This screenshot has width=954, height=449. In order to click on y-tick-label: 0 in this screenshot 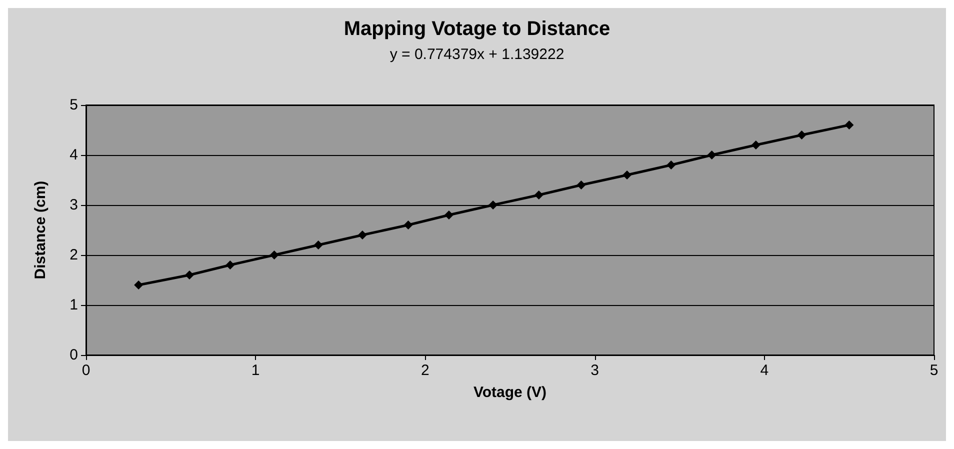, I will do `click(74, 355)`.